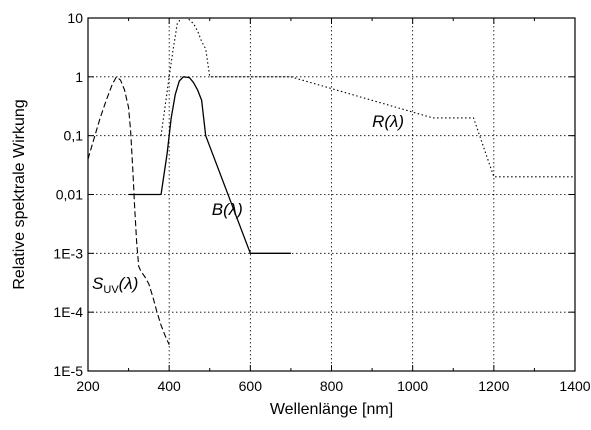 The image size is (591, 430). I want to click on x-tick-label: 400, so click(169, 386).